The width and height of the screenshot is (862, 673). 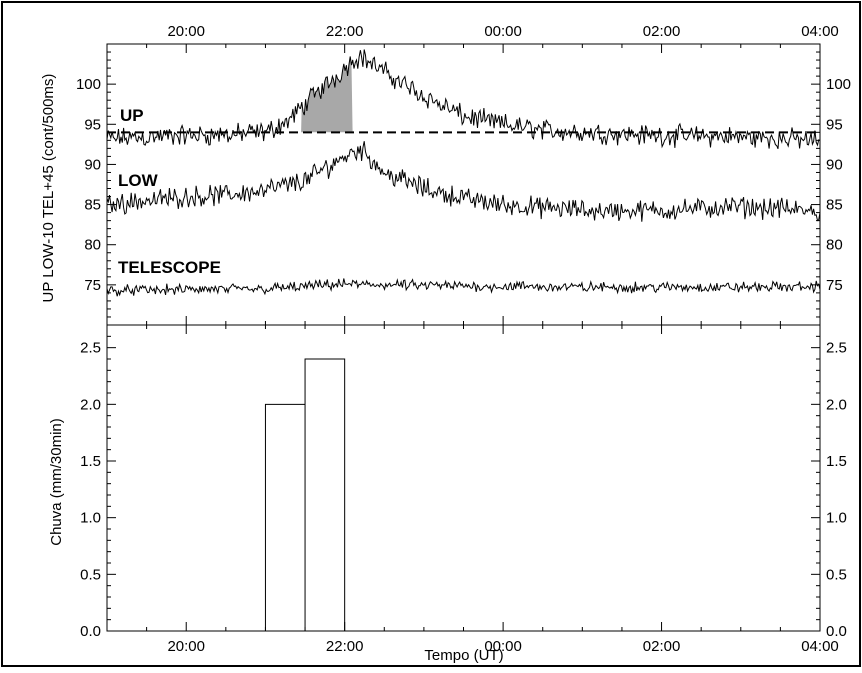 I want to click on top-y-tick-label-left: 75, so click(x=92, y=285).